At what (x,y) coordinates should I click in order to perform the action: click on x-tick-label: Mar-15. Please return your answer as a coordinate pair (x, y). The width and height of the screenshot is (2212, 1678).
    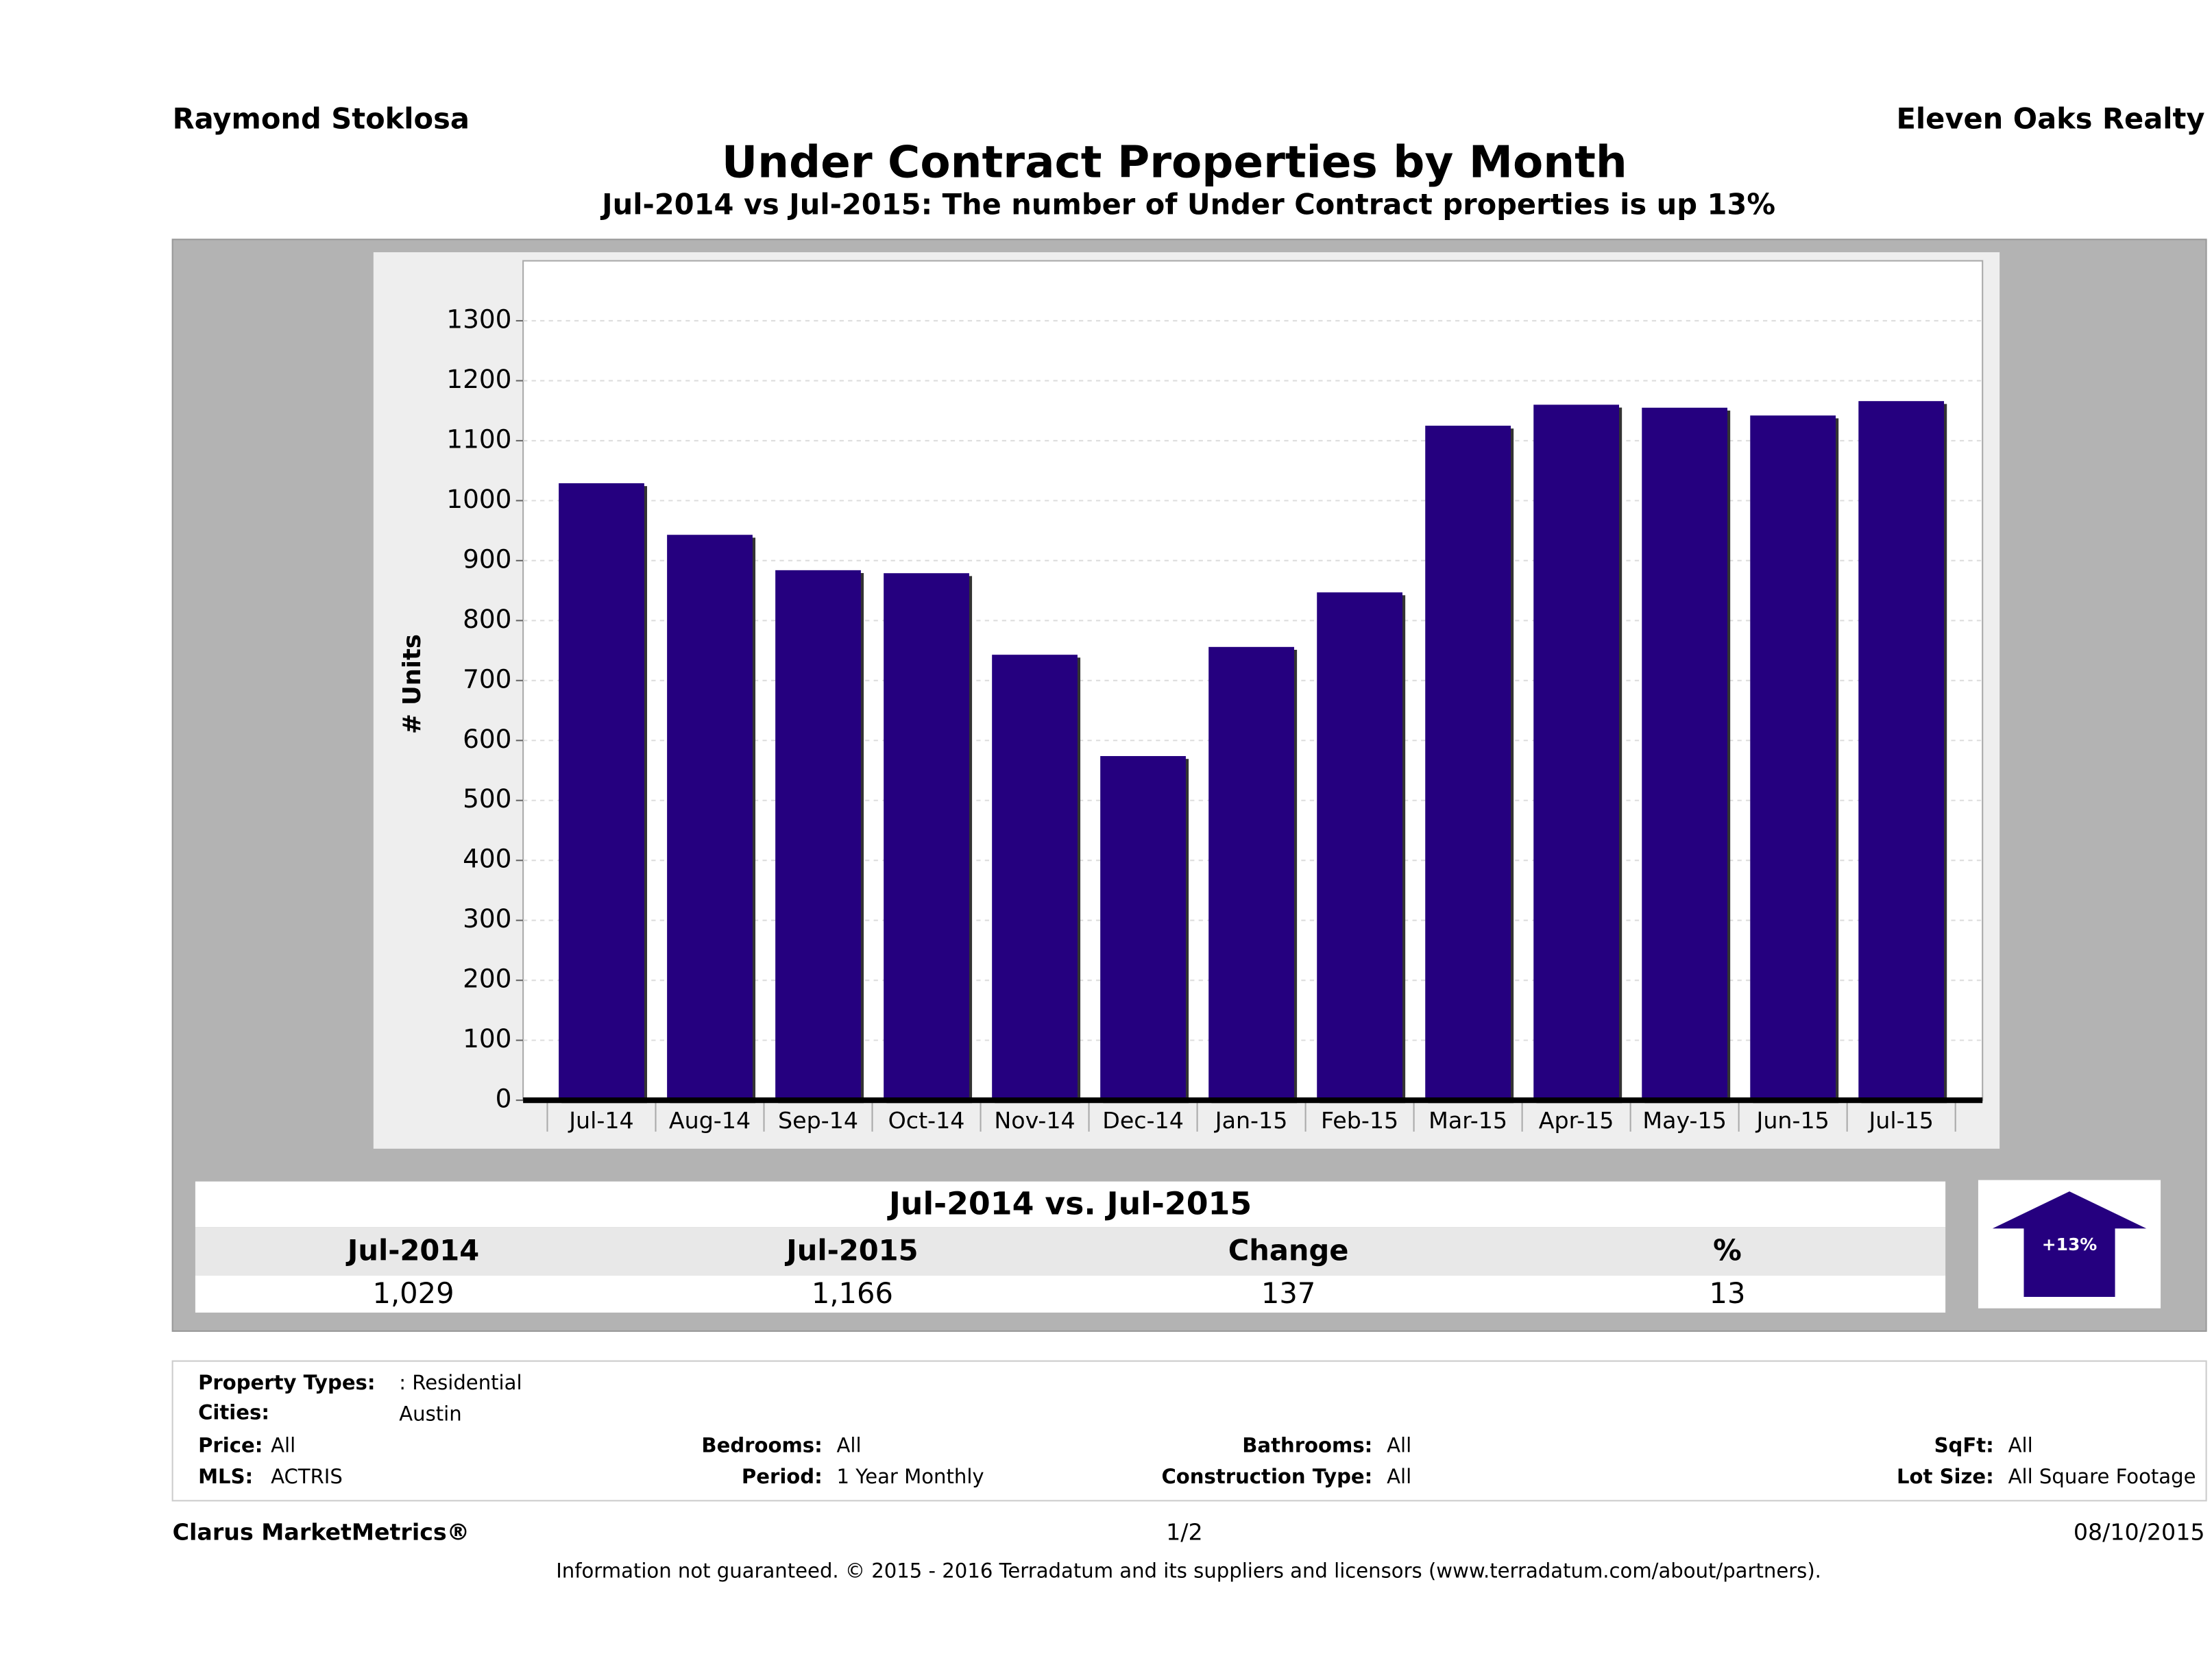
    Looking at the image, I should click on (1468, 1120).